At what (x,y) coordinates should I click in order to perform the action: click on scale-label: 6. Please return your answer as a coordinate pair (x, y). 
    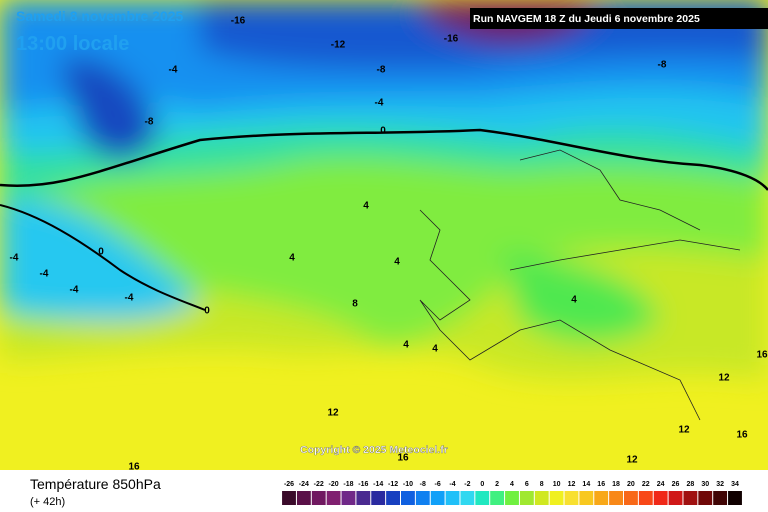
    Looking at the image, I should click on (527, 484).